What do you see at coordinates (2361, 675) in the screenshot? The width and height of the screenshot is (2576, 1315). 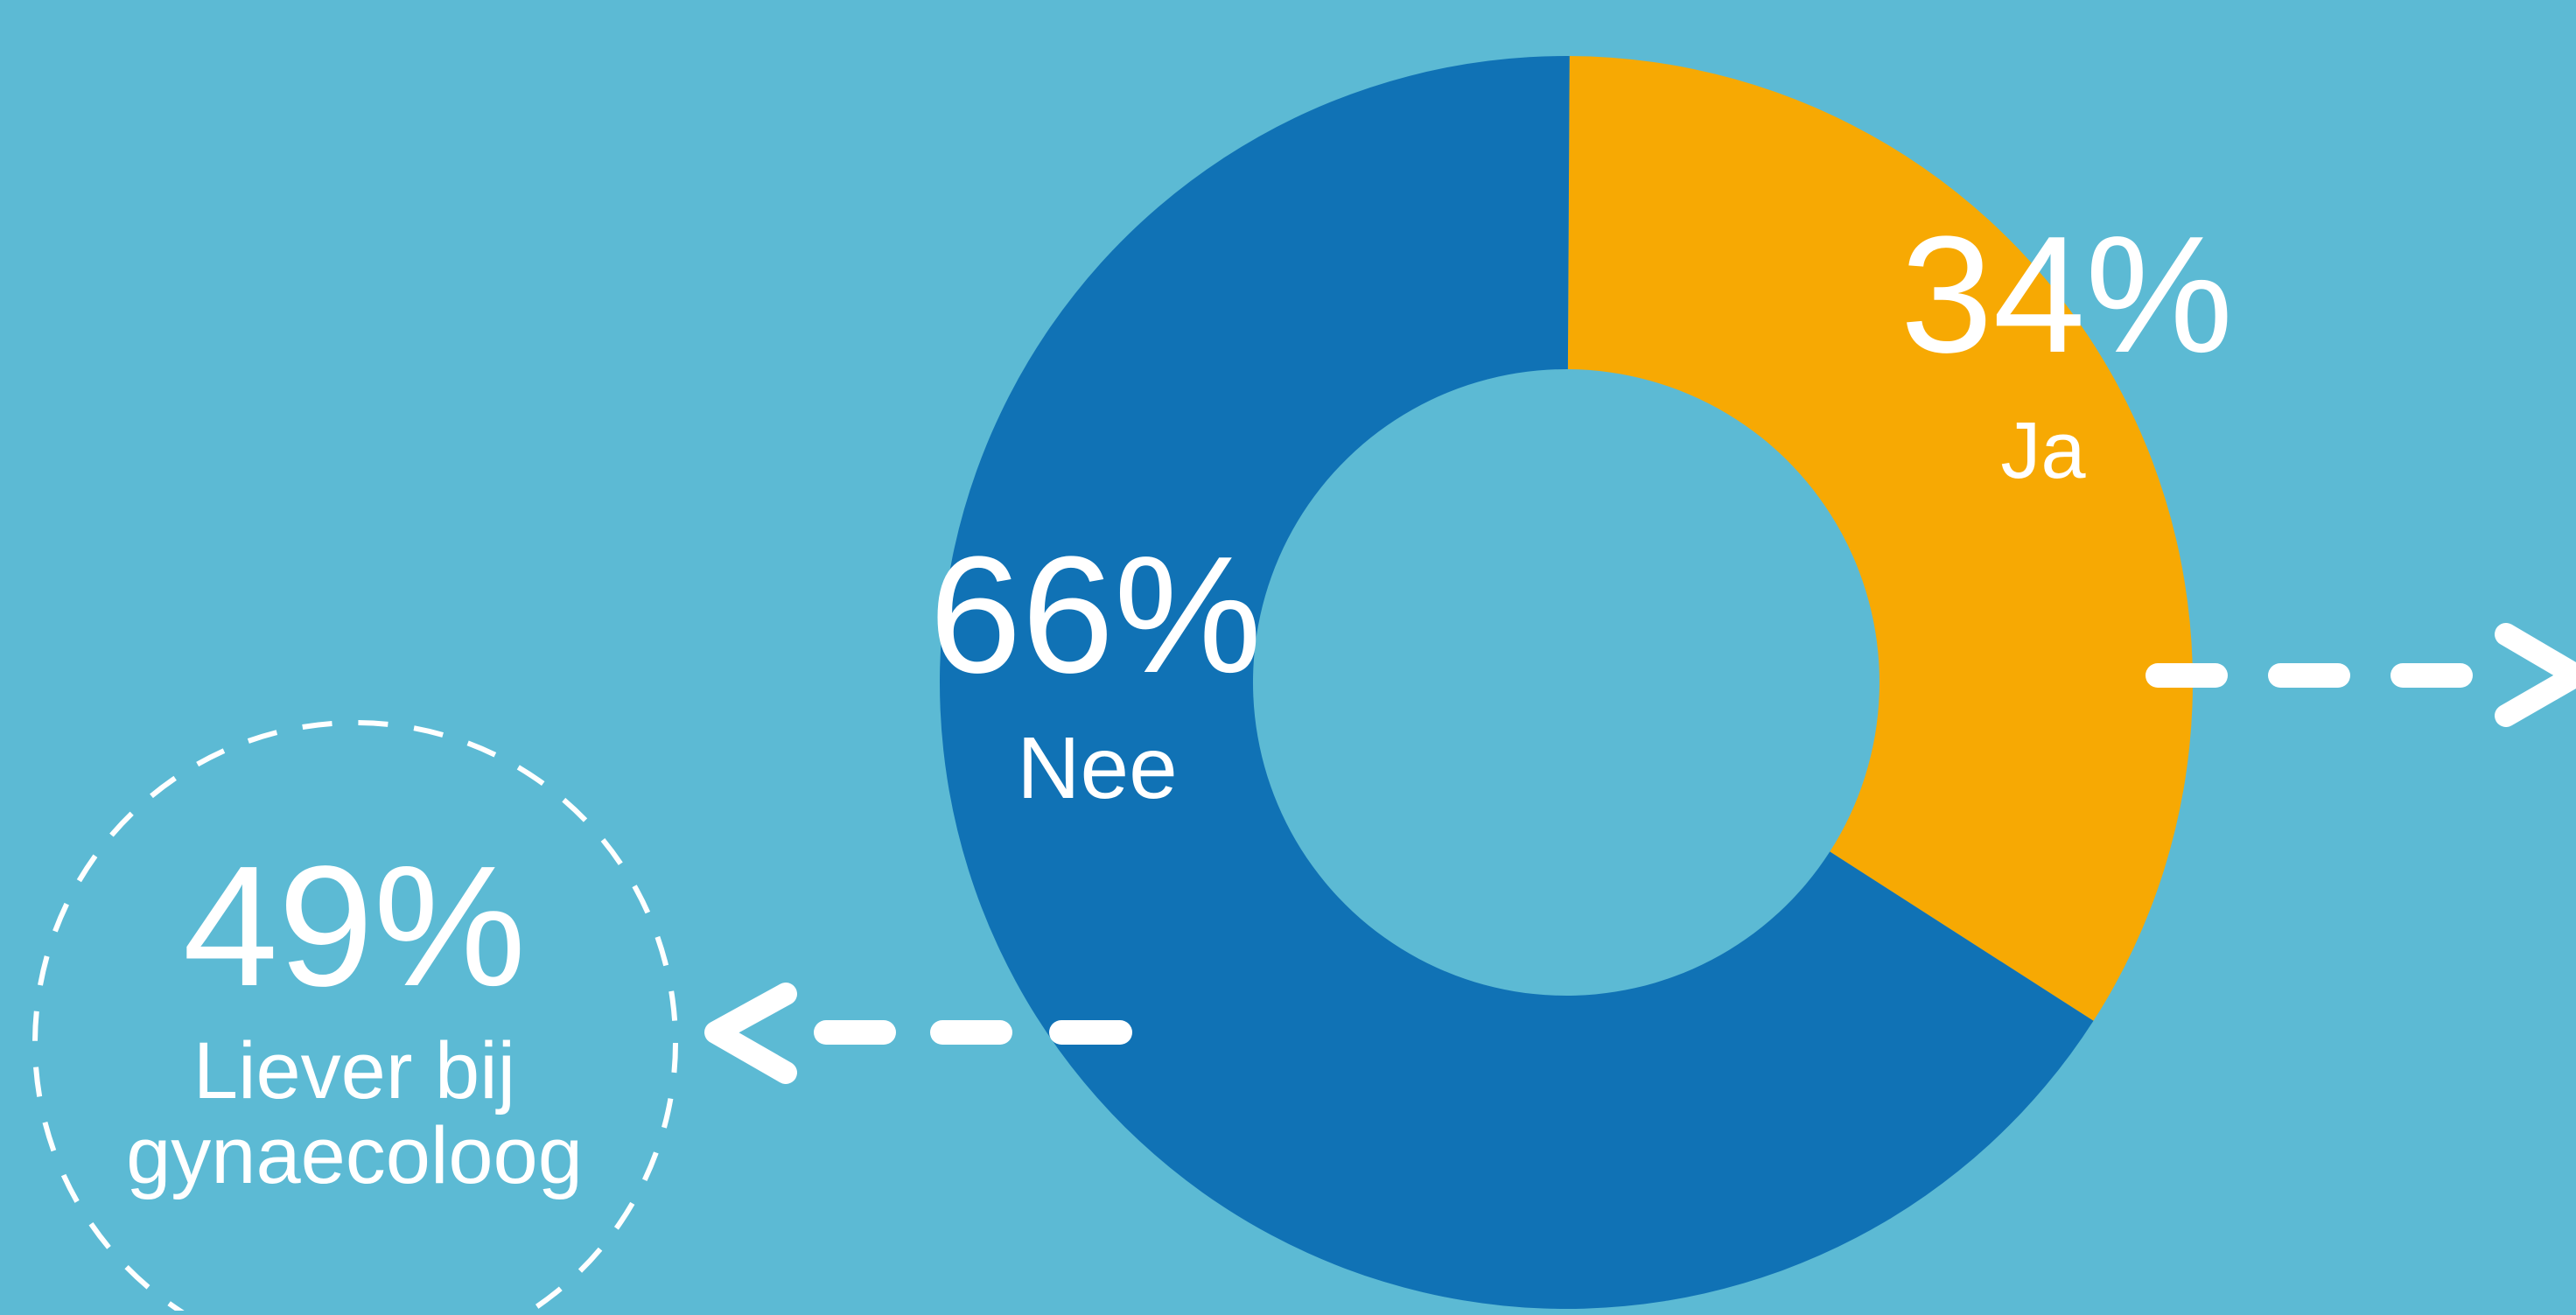 I see `dashed-arrow-right-icon` at bounding box center [2361, 675].